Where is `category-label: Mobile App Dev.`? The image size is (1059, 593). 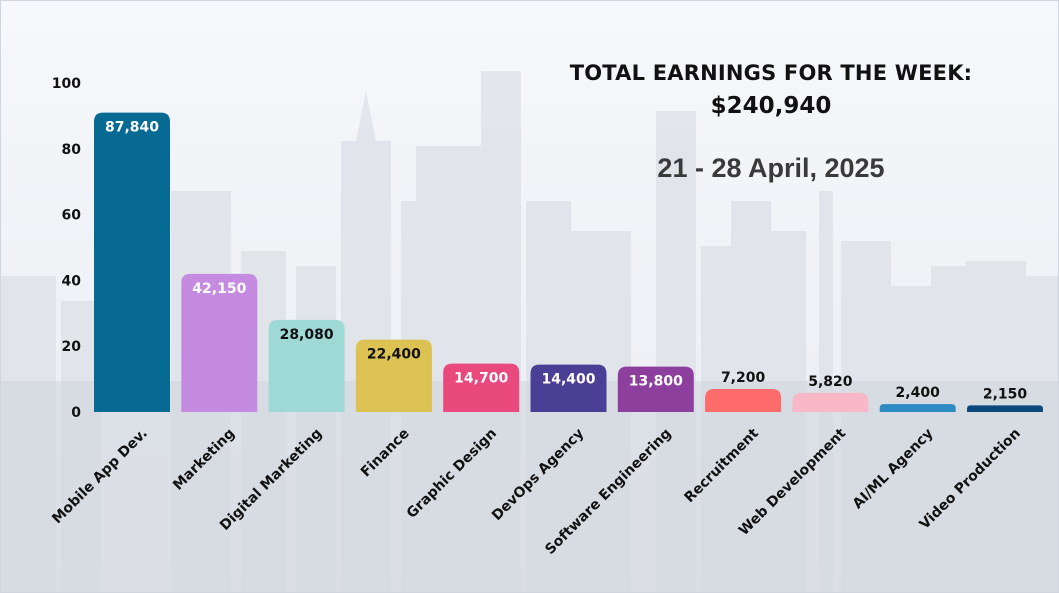
category-label: Mobile App Dev. is located at coordinates (100, 477).